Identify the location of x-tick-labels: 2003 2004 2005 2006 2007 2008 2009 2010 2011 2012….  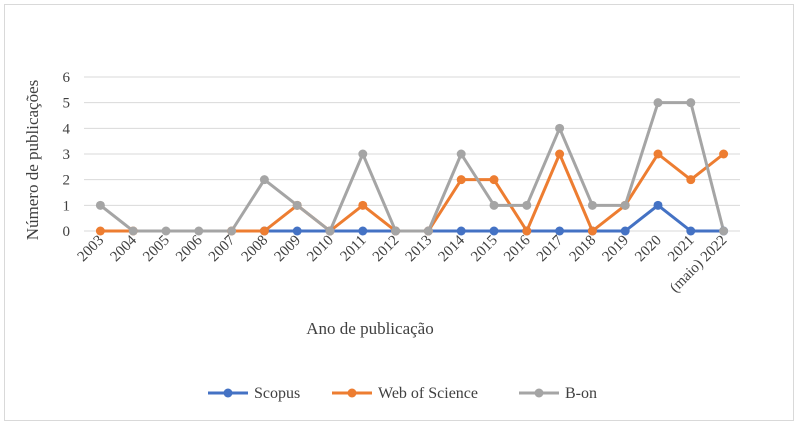
(403, 264).